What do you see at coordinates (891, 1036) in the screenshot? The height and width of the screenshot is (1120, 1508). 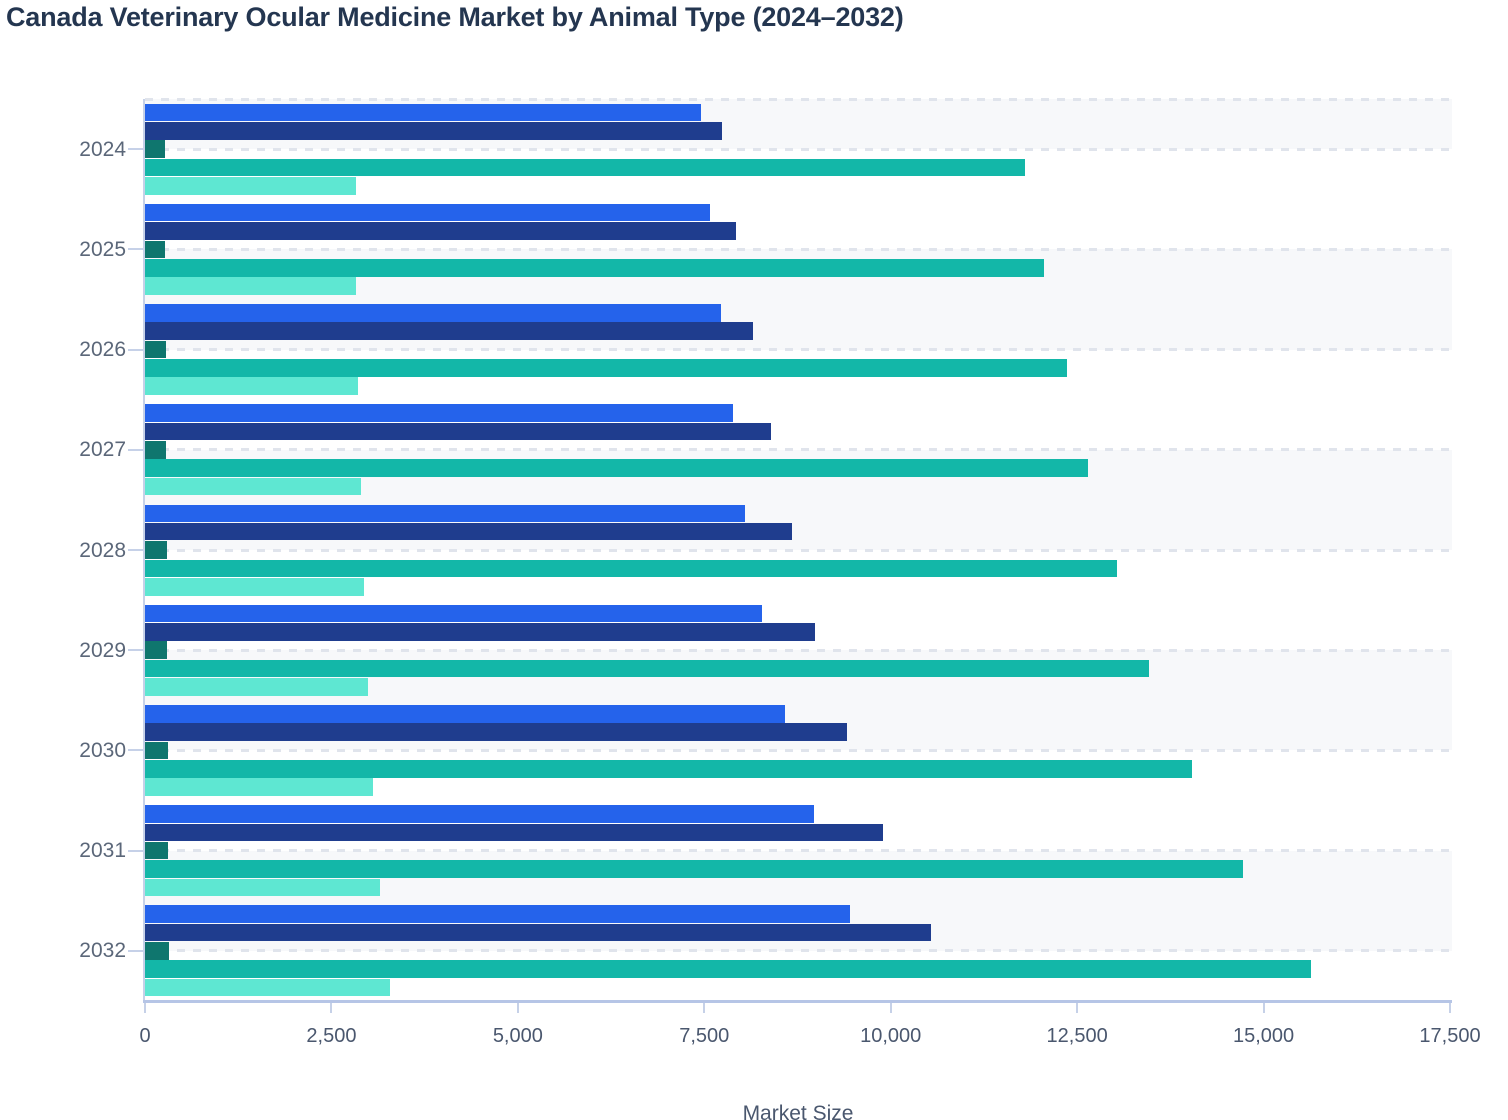 I see `x-tick-label-10,000: 10,000` at bounding box center [891, 1036].